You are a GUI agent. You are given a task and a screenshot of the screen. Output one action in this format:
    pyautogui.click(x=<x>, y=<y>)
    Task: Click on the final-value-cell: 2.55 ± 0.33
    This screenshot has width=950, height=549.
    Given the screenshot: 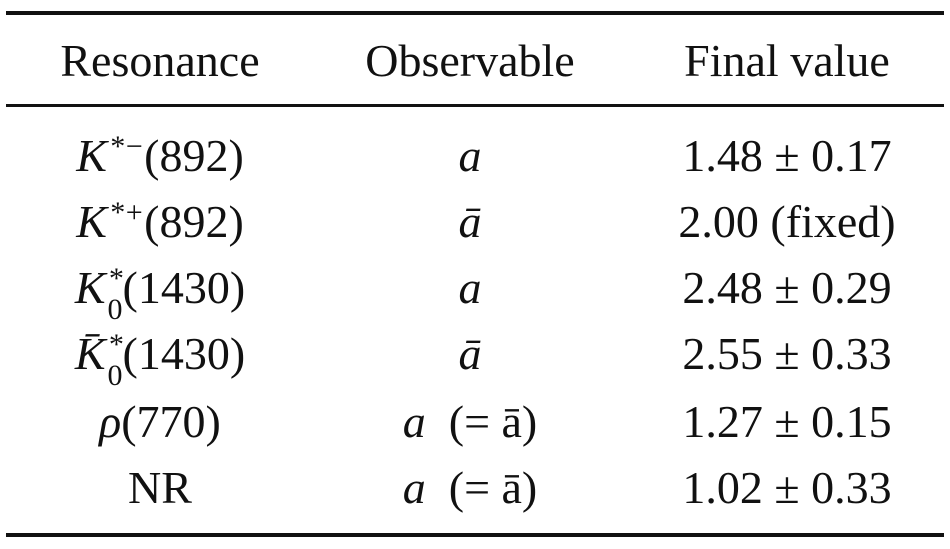 What is the action you would take?
    pyautogui.click(x=787, y=353)
    